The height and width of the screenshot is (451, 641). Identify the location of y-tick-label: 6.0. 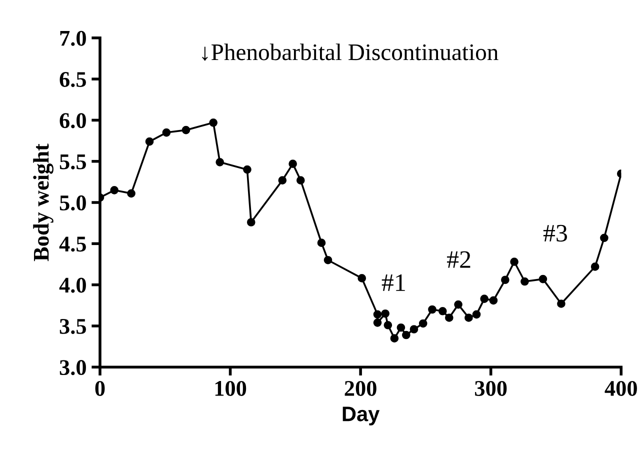
(73, 120).